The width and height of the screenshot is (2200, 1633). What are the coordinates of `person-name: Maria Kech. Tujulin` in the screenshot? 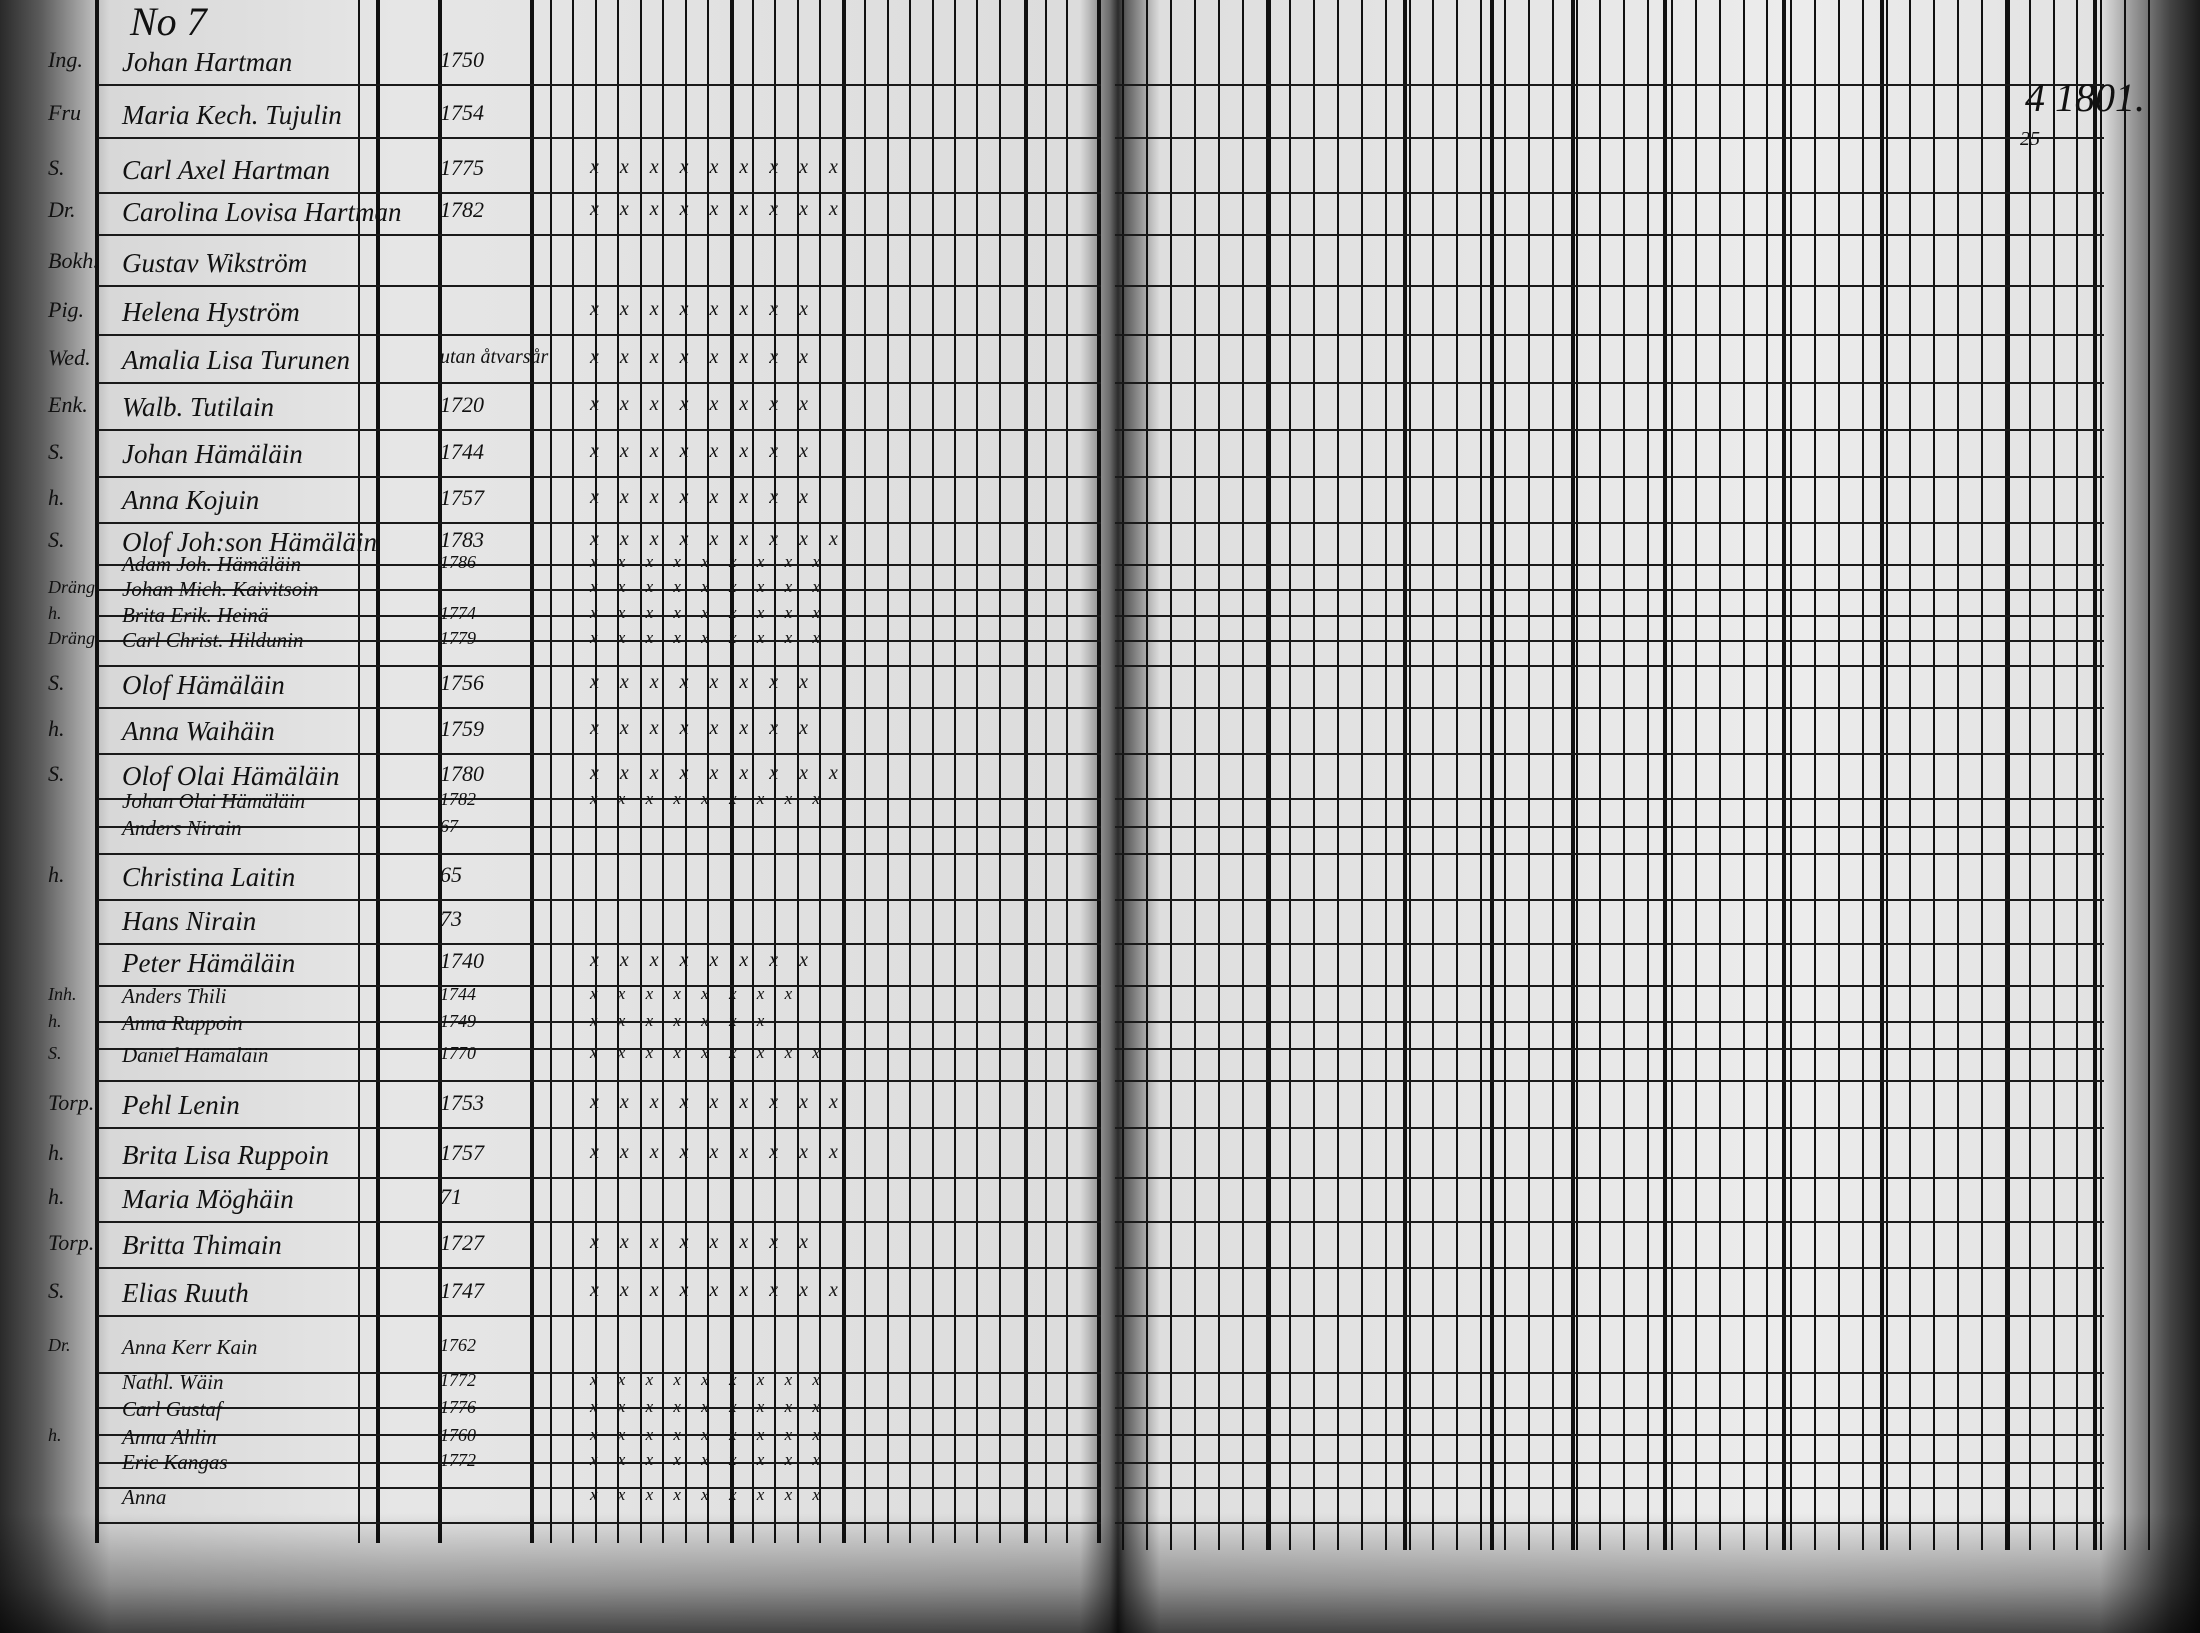 It's located at (232, 115).